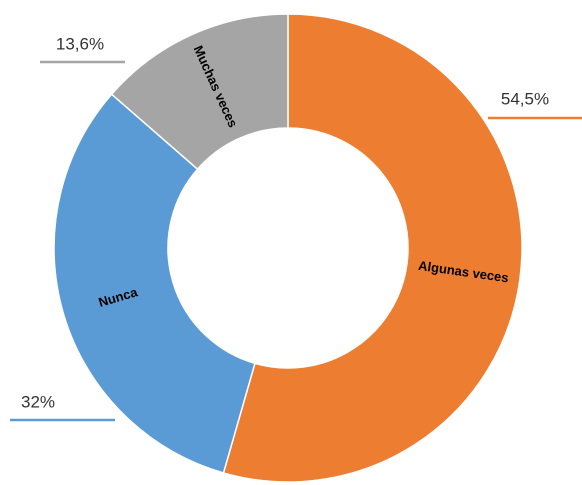 This screenshot has width=582, height=485. Describe the element at coordinates (199, 92) in the screenshot. I see `donut-slice` at that location.